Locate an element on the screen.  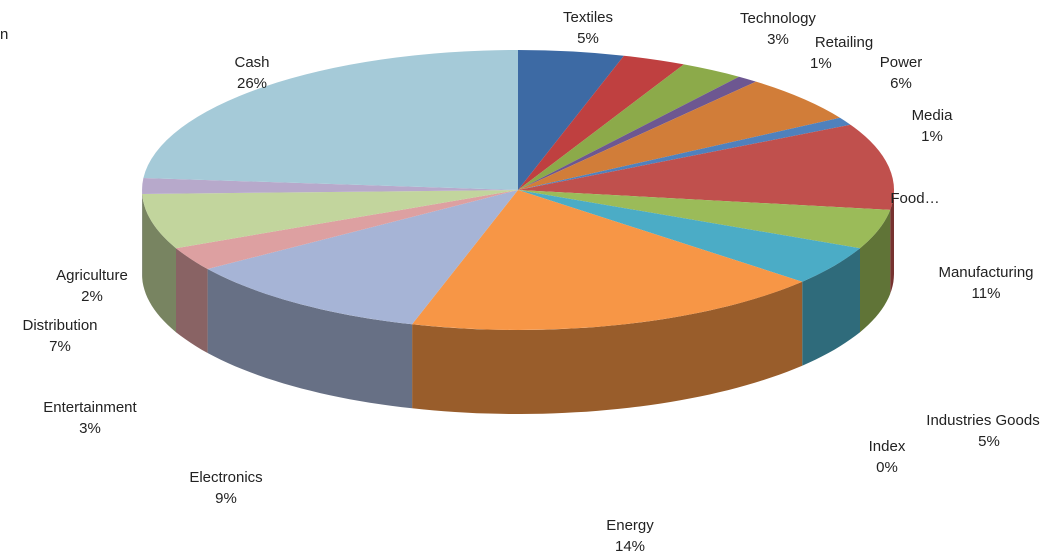
slice-label-agriculture-pct: 2% is located at coordinates (92, 296).